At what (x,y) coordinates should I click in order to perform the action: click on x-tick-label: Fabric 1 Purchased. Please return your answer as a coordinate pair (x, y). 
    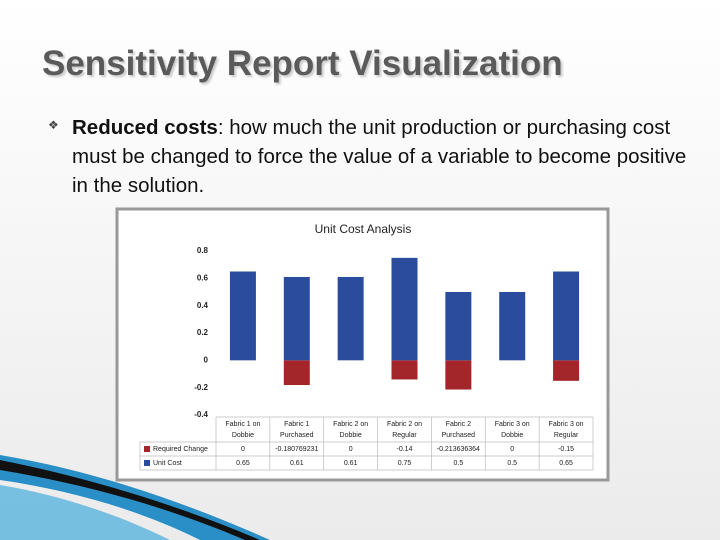
    Looking at the image, I should click on (297, 430).